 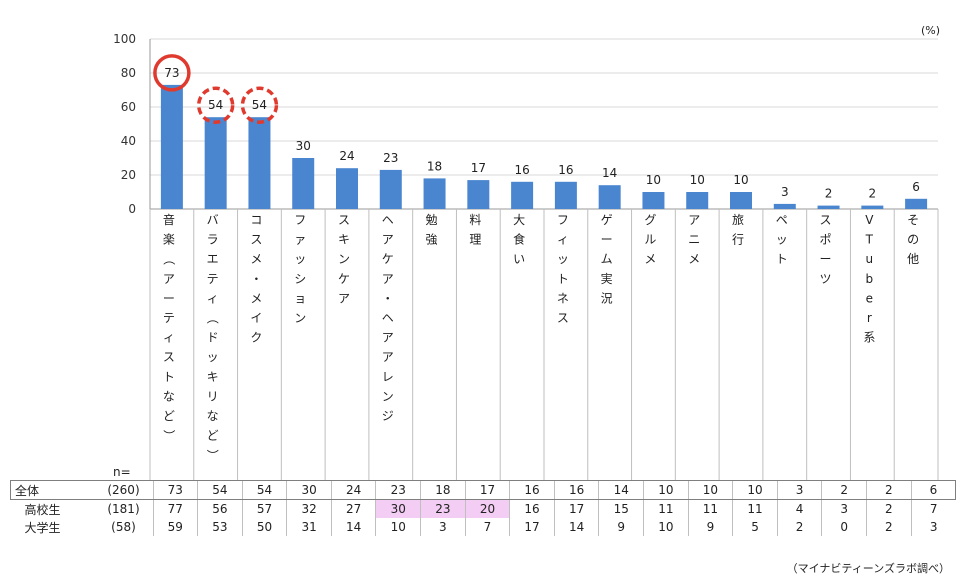 I want to click on table-row: 大学生 (58) 59 53 50 31 14 10 3 7 17 14 9 10 9 5 2 0 2 3, so click(x=483, y=527).